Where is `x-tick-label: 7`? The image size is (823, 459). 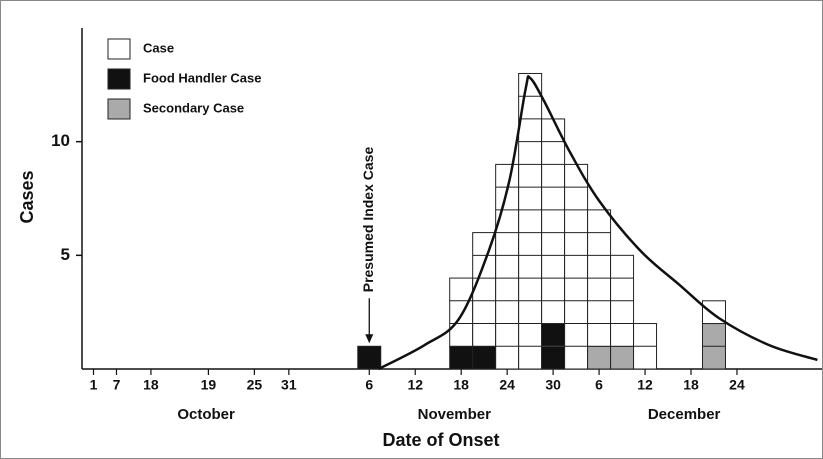 x-tick-label: 7 is located at coordinates (117, 385).